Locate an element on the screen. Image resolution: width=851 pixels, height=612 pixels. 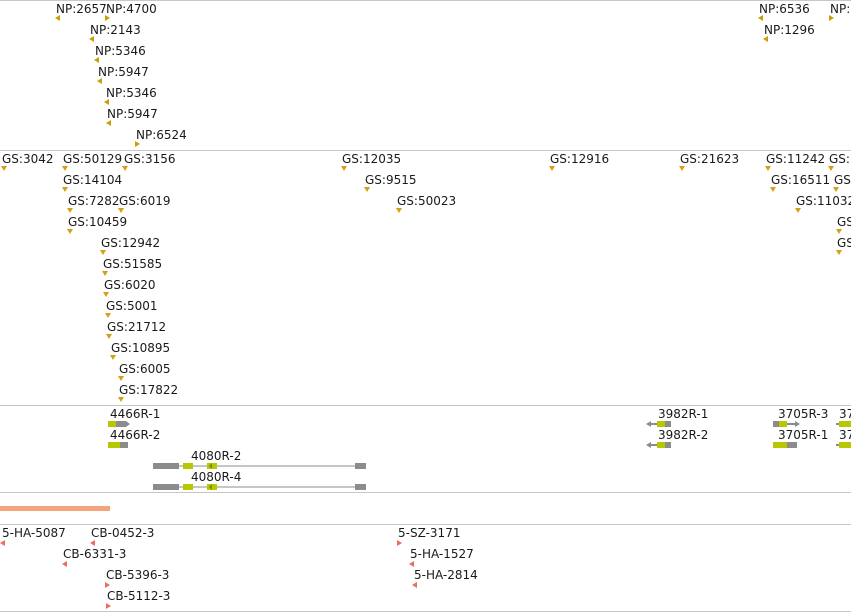
sample-feature-label: 5-SZ-3171 is located at coordinates (429, 533).